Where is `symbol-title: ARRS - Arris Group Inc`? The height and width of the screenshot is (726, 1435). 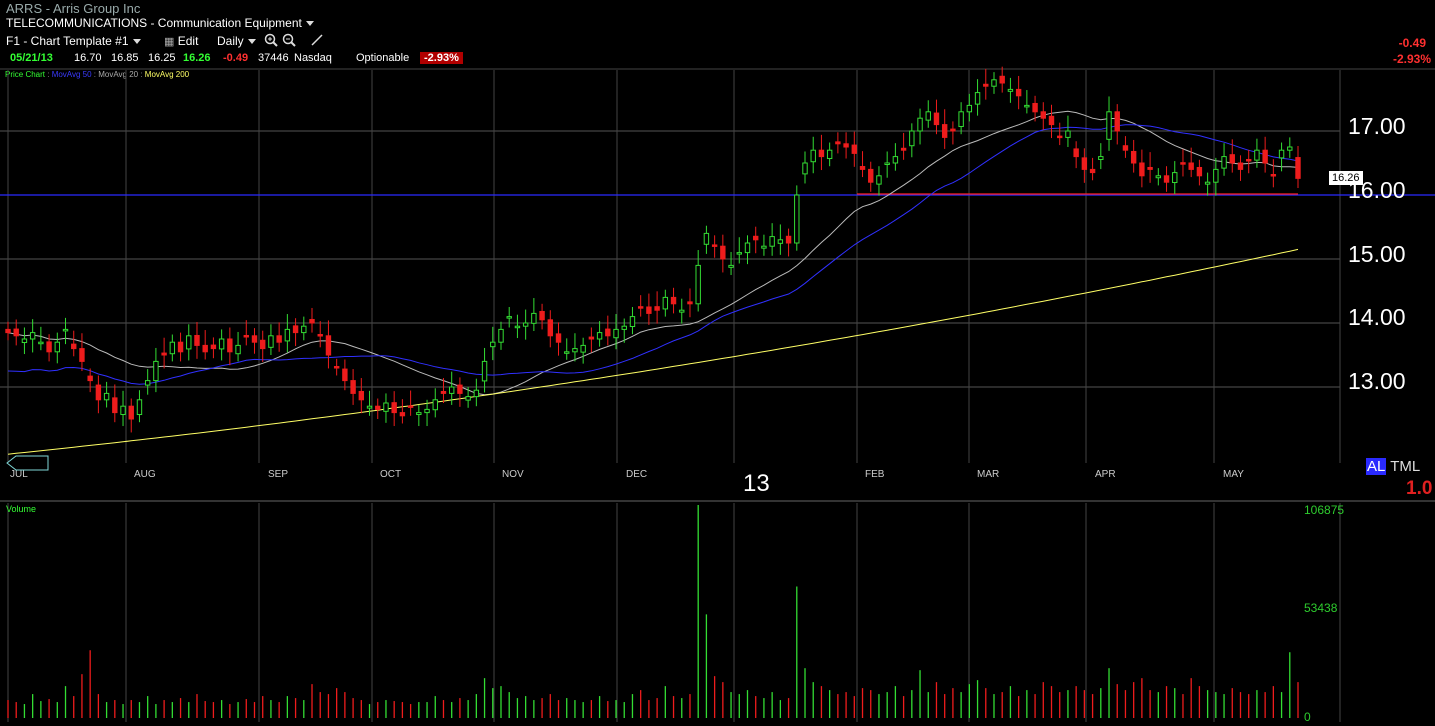
symbol-title: ARRS - Arris Group Inc is located at coordinates (73, 8).